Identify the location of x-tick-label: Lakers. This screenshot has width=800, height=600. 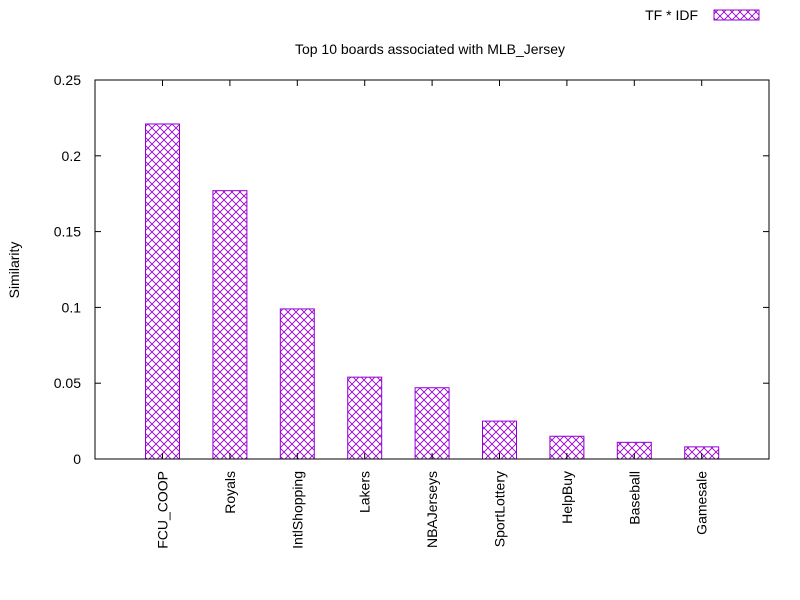
(365, 492).